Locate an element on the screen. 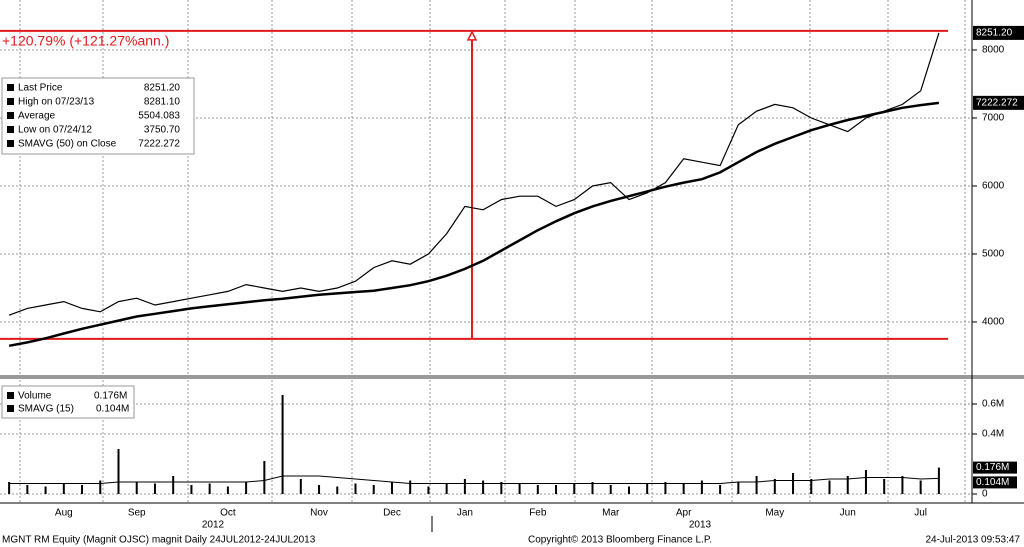  legend-value: 0.104M is located at coordinates (112, 409).